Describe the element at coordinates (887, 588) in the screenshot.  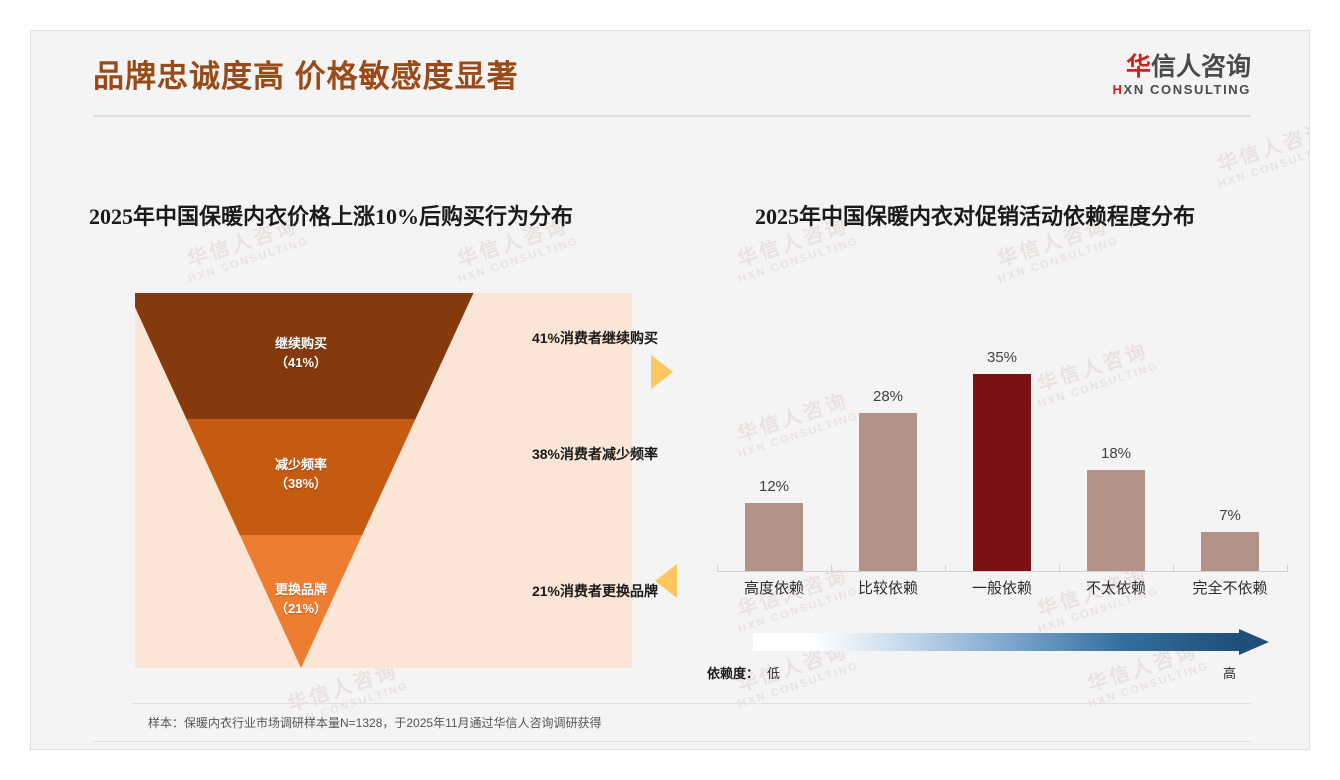
I see `bar-category-label: 比较依赖` at that location.